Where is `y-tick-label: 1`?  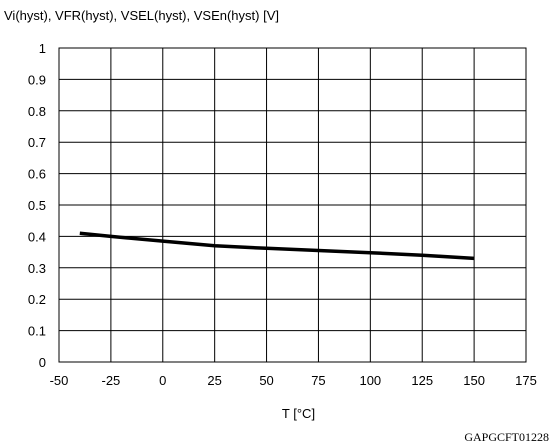 y-tick-label: 1 is located at coordinates (42, 48).